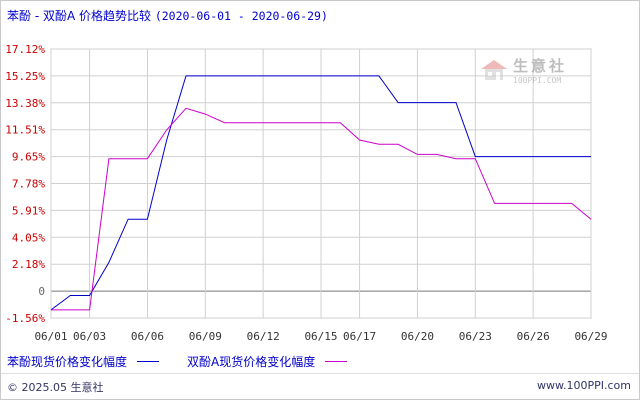 The height and width of the screenshot is (401, 640). Describe the element at coordinates (359, 336) in the screenshot. I see `x-tick-label: 06/17` at that location.